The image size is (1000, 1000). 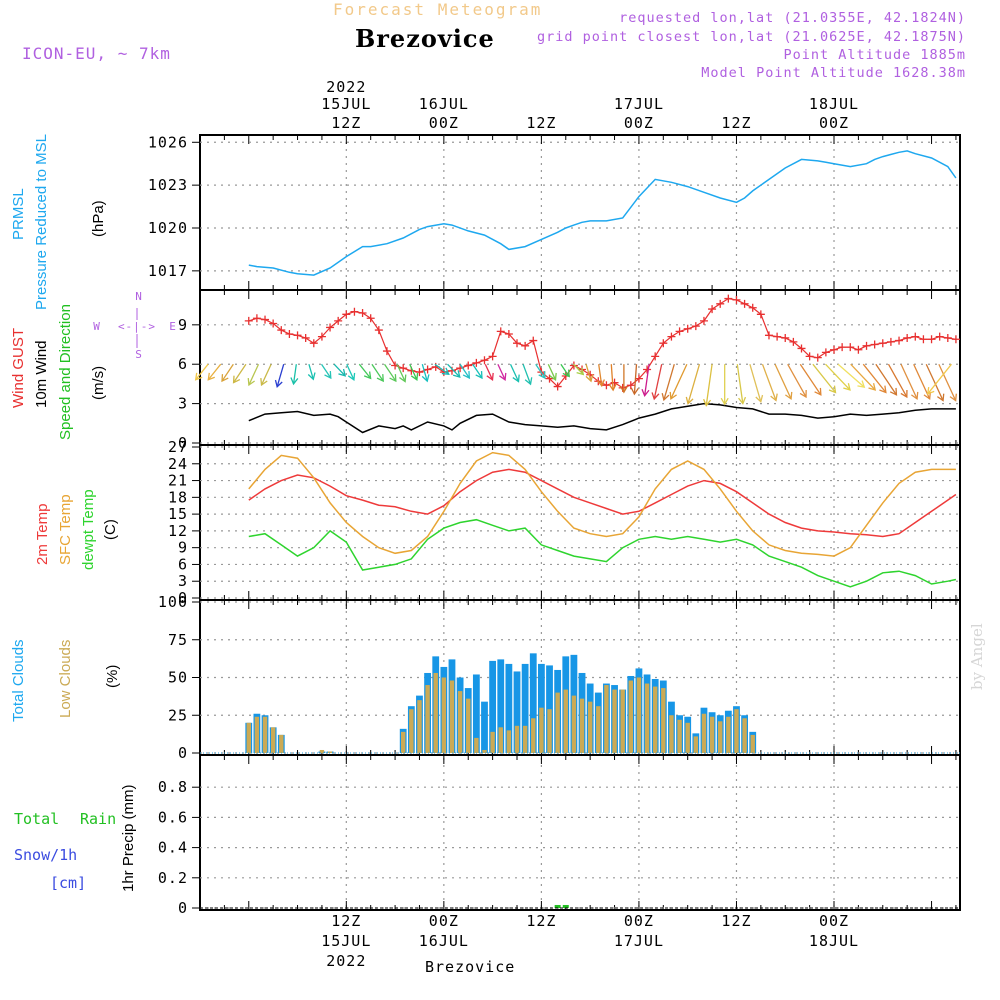 What do you see at coordinates (88, 529) in the screenshot?
I see `dewpt-label: dewpt Temp` at bounding box center [88, 529].